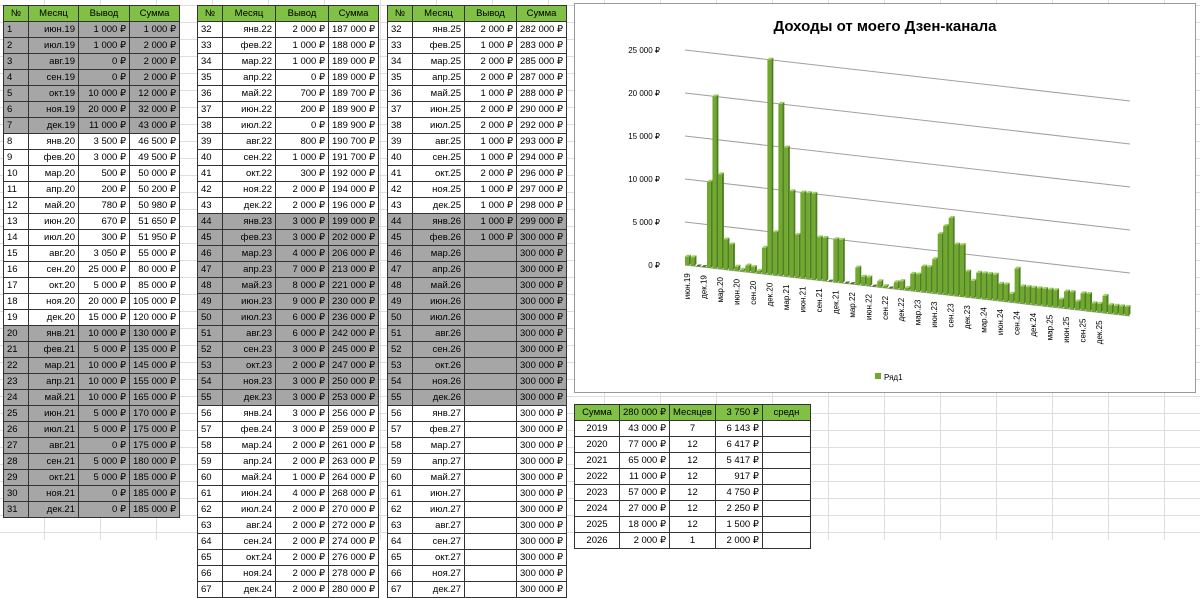  Describe the element at coordinates (154, 429) in the screenshot. I see `total-cell: 175 000 ₽` at that location.